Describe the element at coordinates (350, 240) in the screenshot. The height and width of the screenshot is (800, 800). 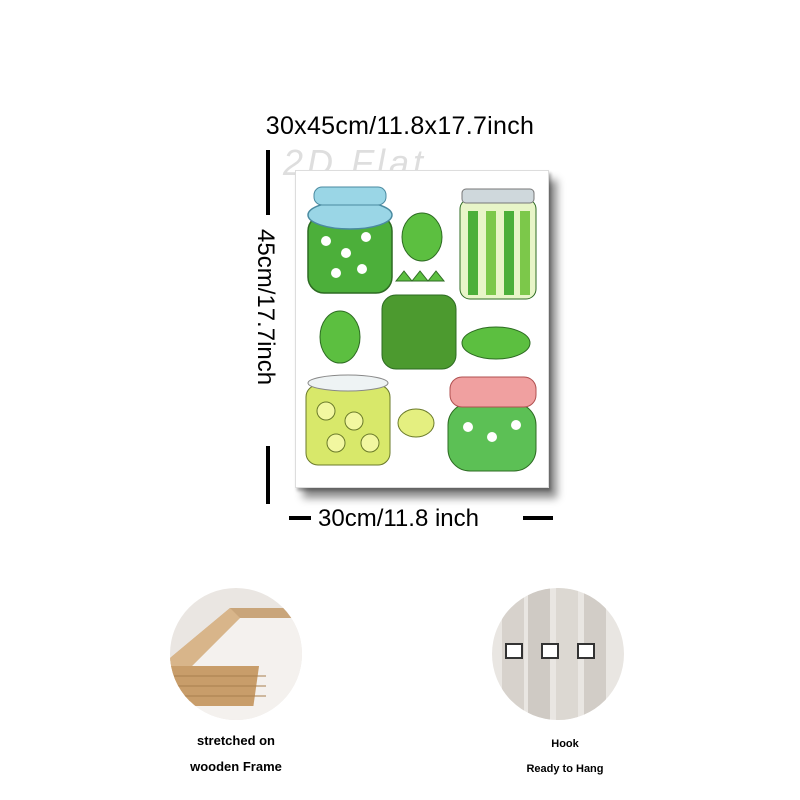
I see `blue-lid-jar` at that location.